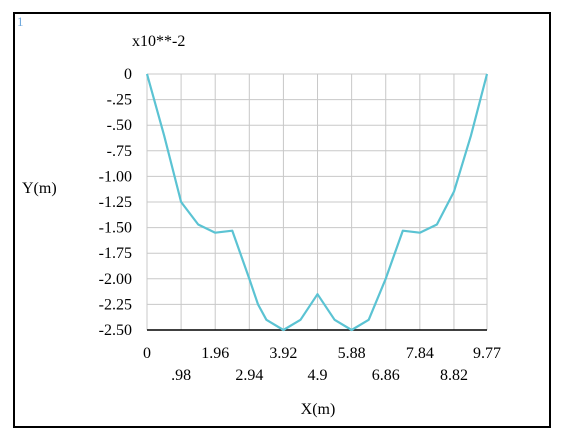 This screenshot has width=567, height=445. I want to click on y-tick-label: -.50, so click(119, 125).